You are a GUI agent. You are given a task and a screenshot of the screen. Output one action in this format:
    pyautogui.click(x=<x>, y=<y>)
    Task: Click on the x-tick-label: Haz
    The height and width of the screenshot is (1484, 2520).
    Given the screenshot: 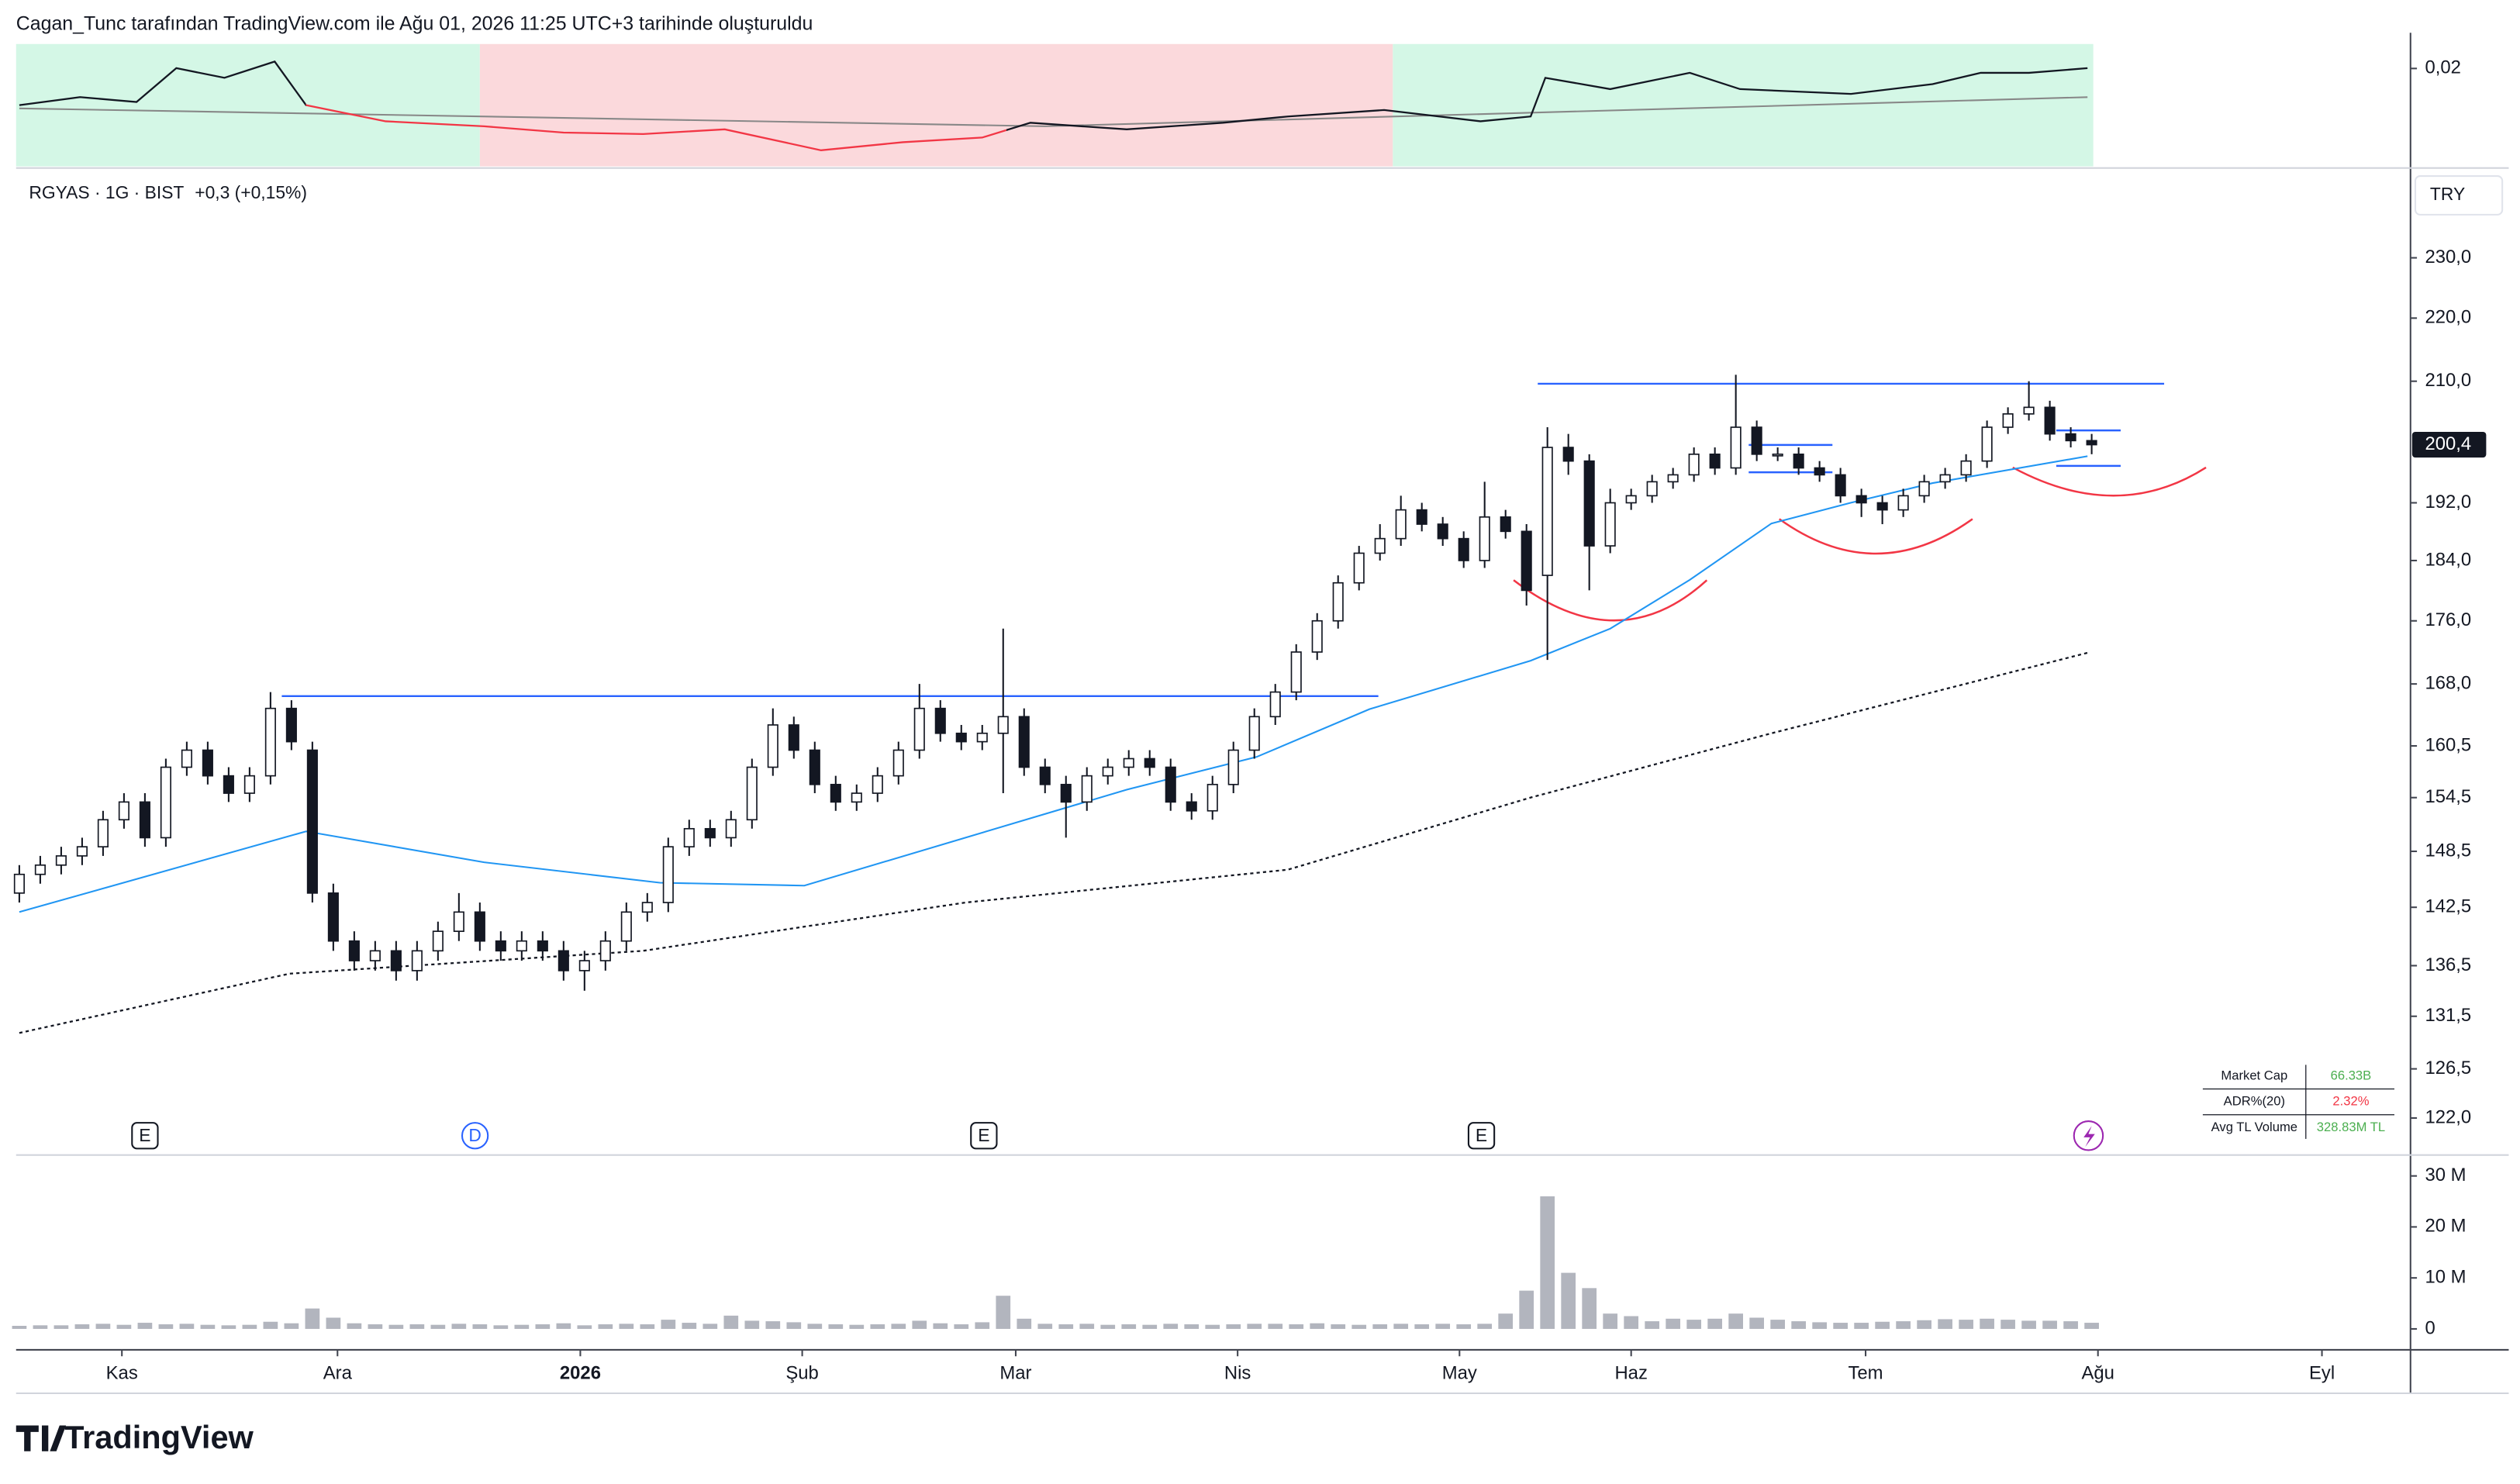 What is the action you would take?
    pyautogui.click(x=1630, y=1372)
    